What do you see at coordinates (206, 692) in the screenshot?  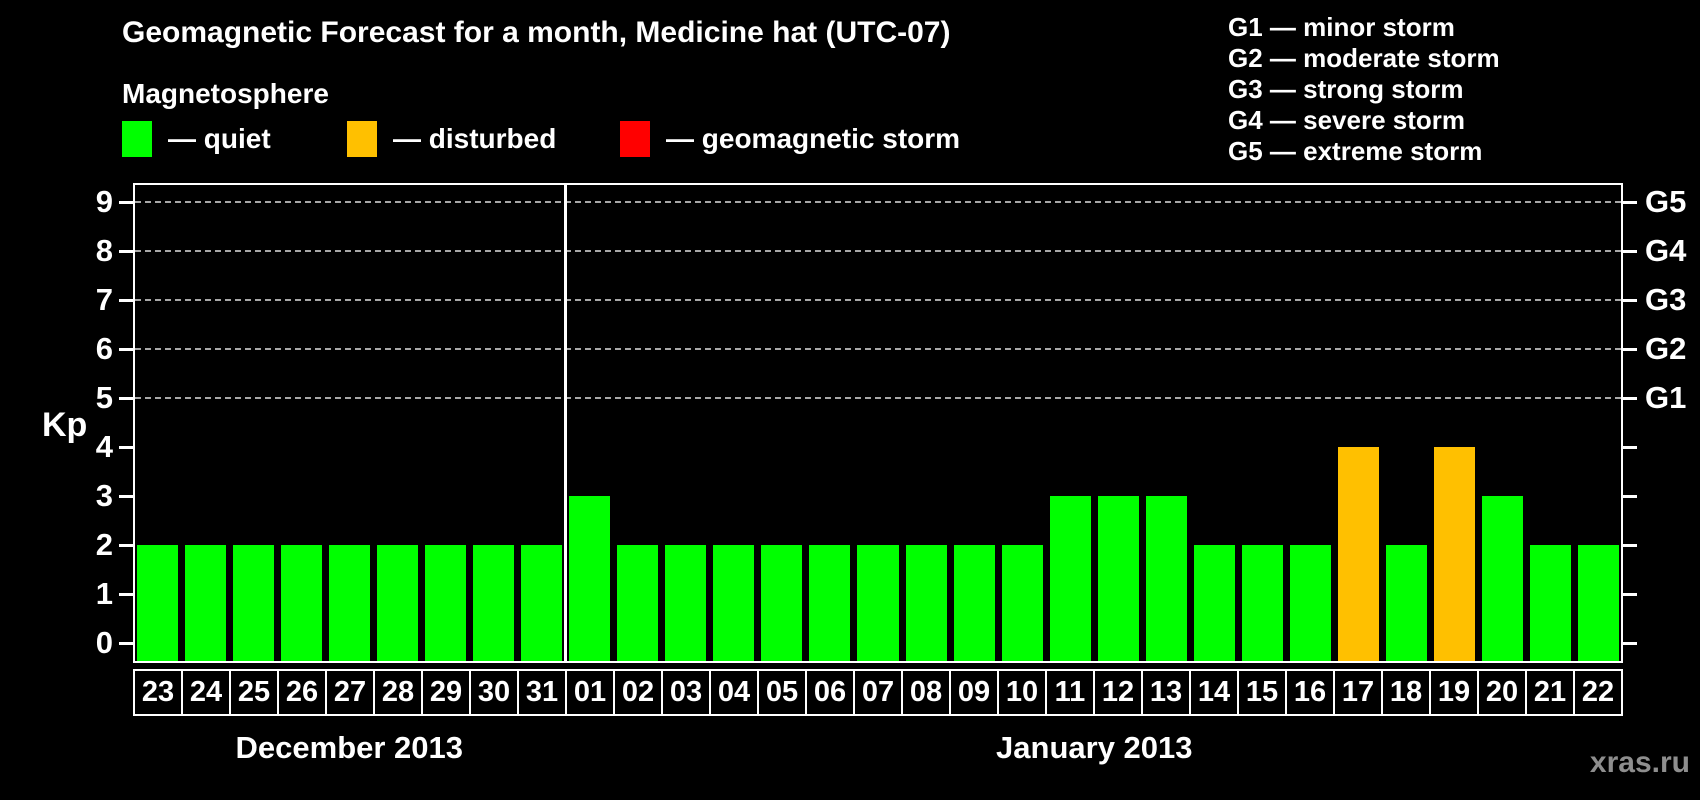 I see `day-label-24: 24` at bounding box center [206, 692].